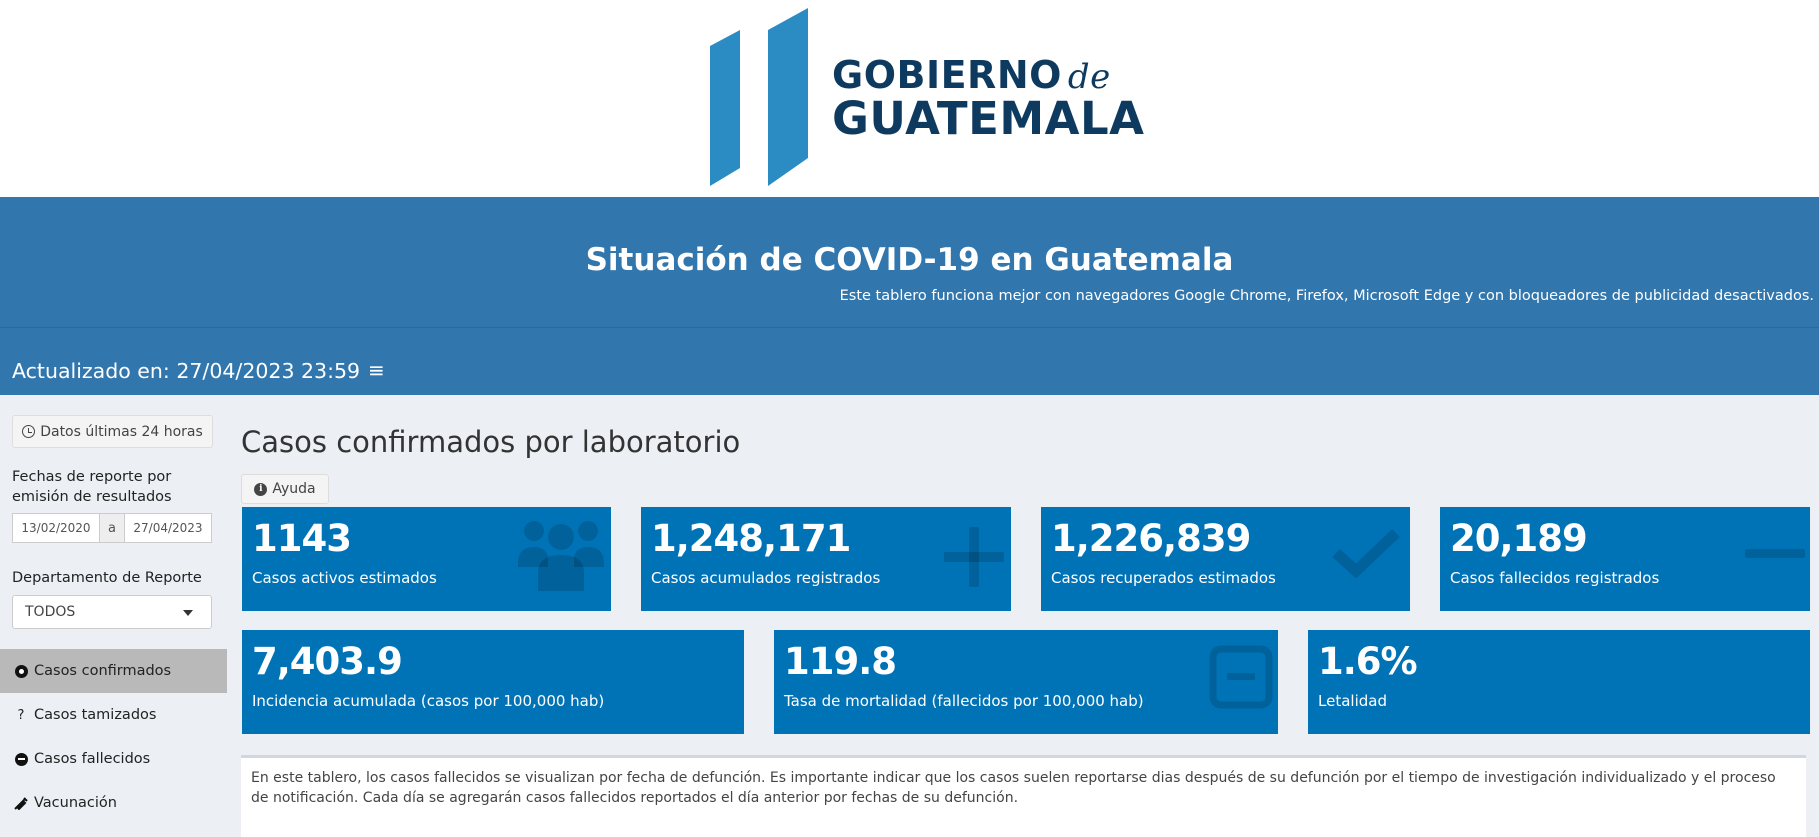 The image size is (1819, 837). I want to click on last-24h-button: Datos últimas 24 horas, so click(112, 431).